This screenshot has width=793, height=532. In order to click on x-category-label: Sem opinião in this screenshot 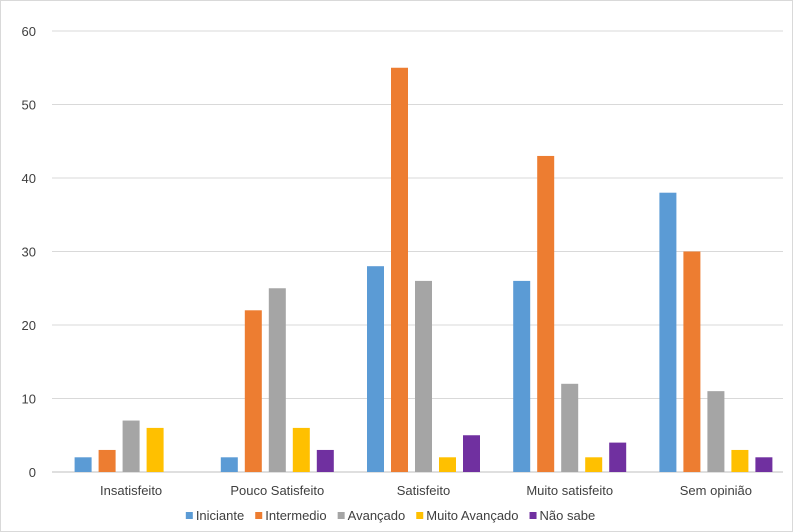, I will do `click(716, 490)`.